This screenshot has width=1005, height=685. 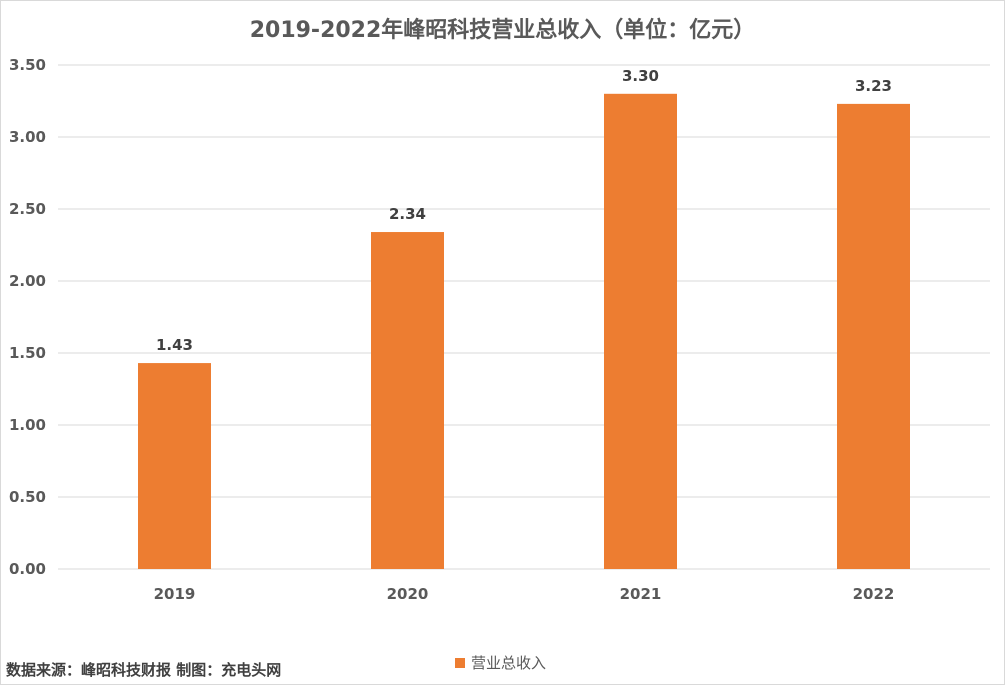 I want to click on x-tick-label: 2022, so click(x=874, y=594).